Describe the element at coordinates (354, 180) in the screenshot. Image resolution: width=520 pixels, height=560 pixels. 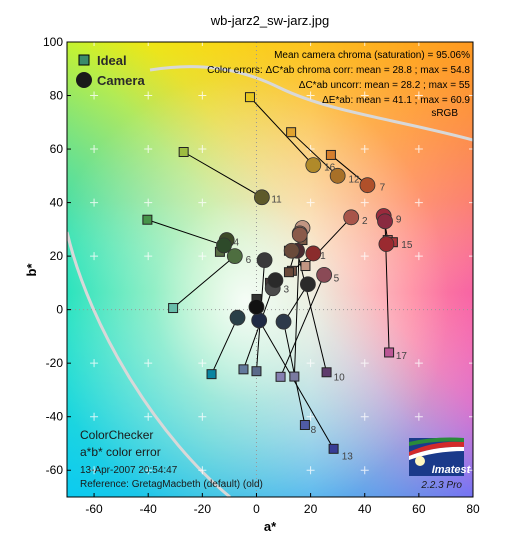
I see `patch-number-label: 12` at that location.